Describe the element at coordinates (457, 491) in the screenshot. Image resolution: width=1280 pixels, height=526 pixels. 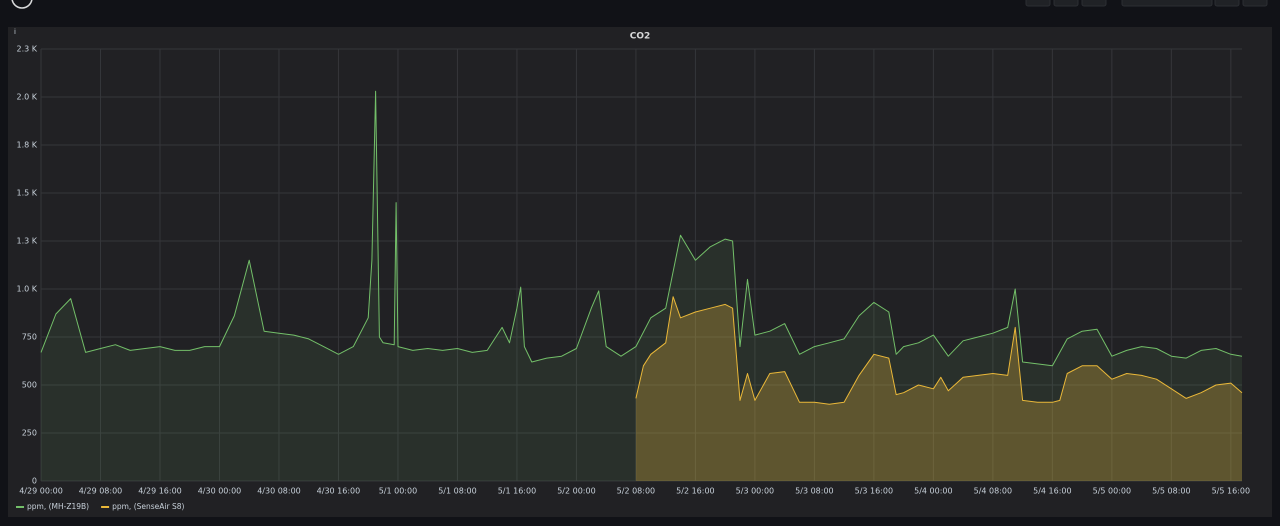
I see `x-tick-label: 5/1 08:00` at that location.